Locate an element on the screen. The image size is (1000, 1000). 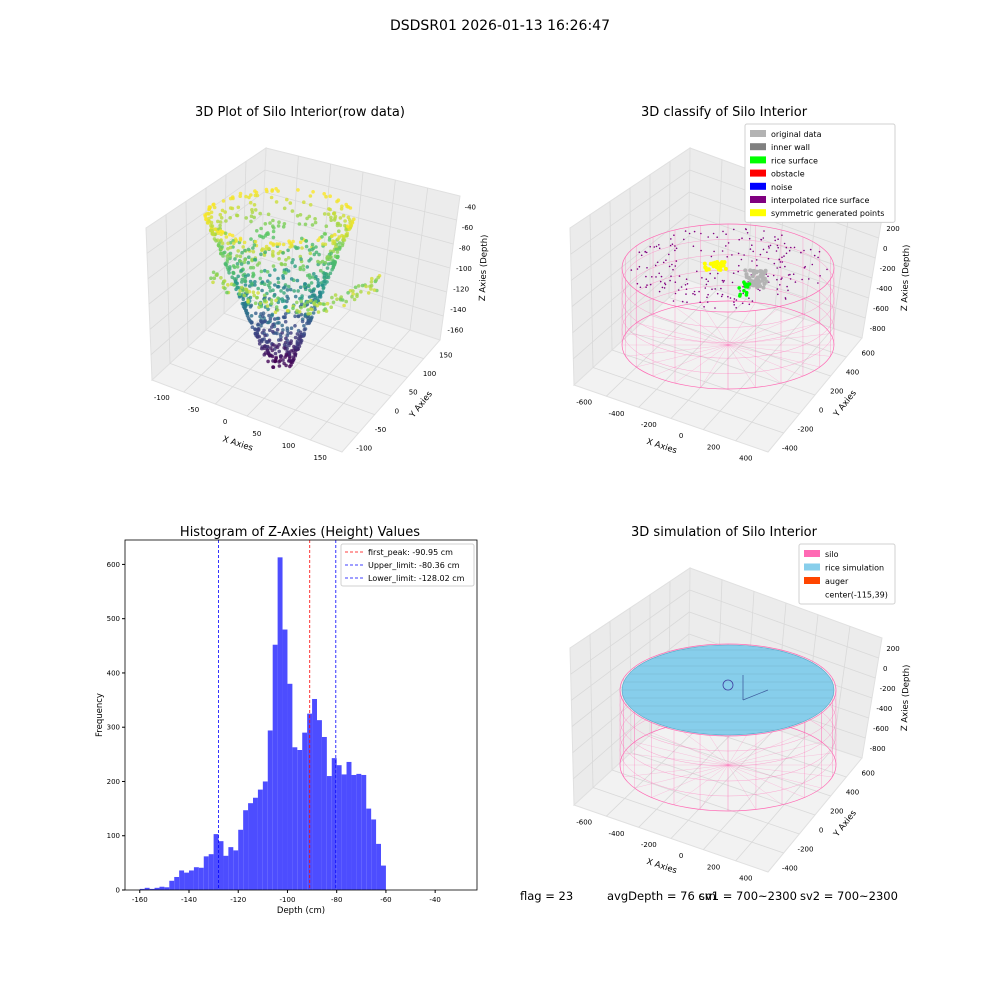
y-tick-label: -100 is located at coordinates (364, 449).